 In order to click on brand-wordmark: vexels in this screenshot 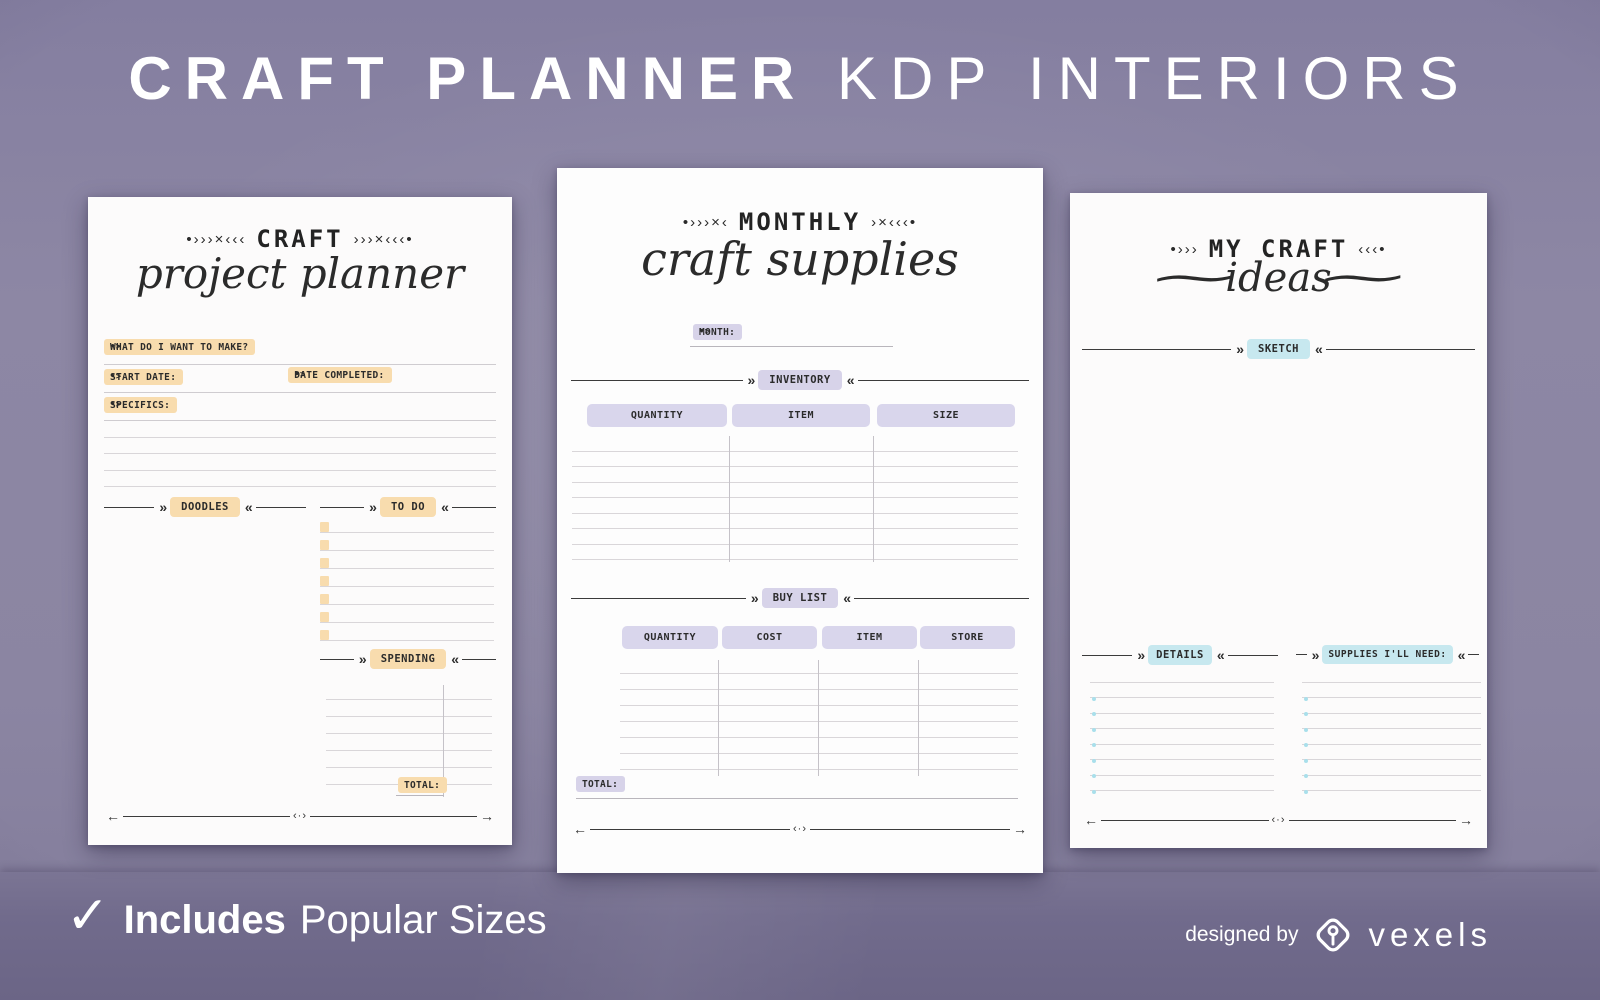, I will do `click(1430, 934)`.